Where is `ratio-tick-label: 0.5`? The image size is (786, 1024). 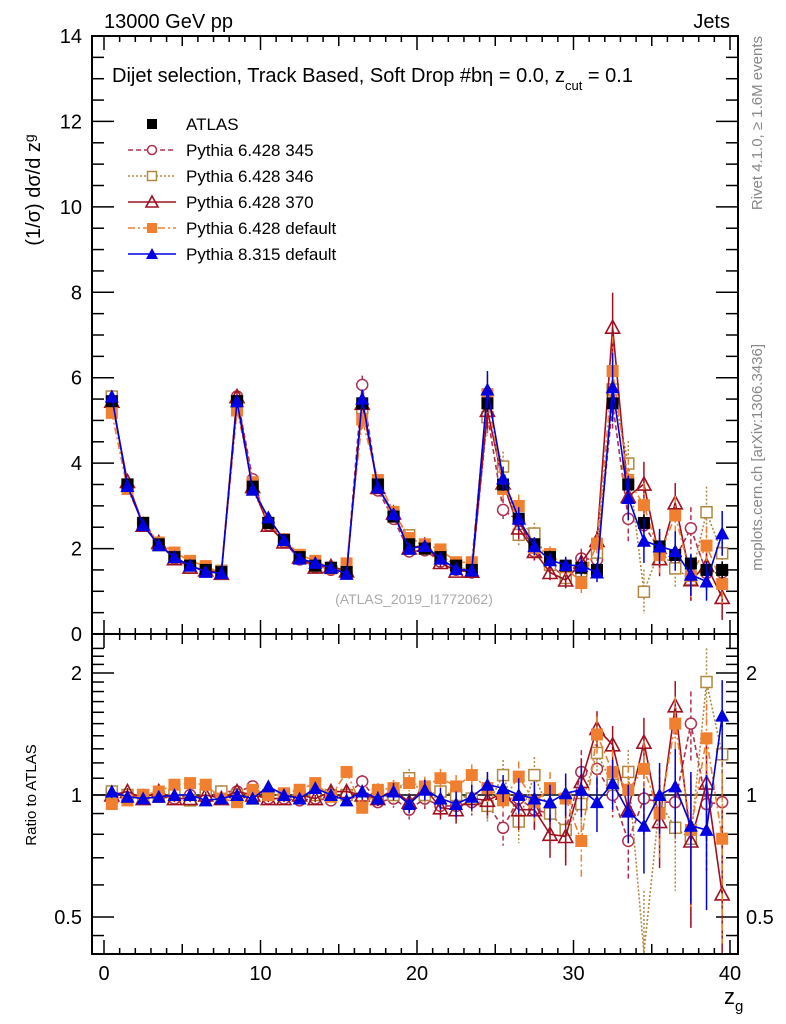 ratio-tick-label: 0.5 is located at coordinates (760, 918).